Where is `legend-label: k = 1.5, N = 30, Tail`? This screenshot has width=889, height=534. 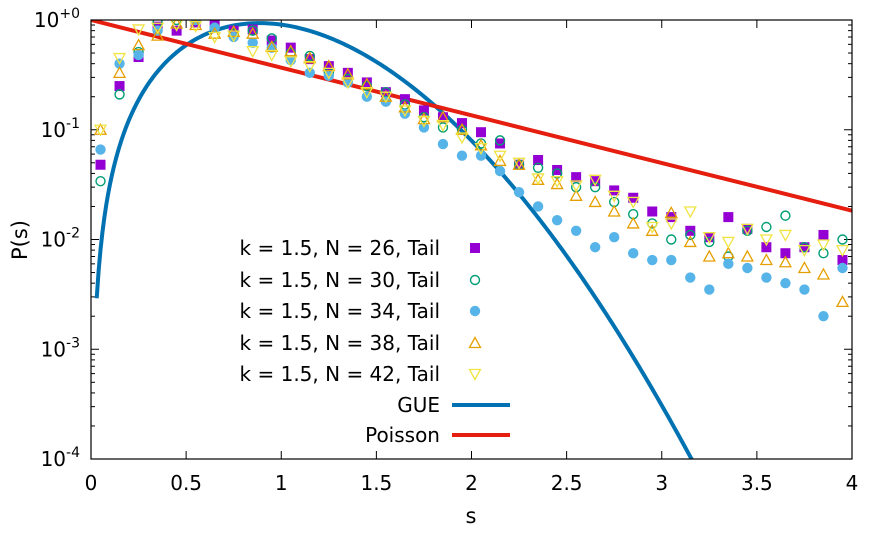 legend-label: k = 1.5, N = 30, Tail is located at coordinates (340, 280).